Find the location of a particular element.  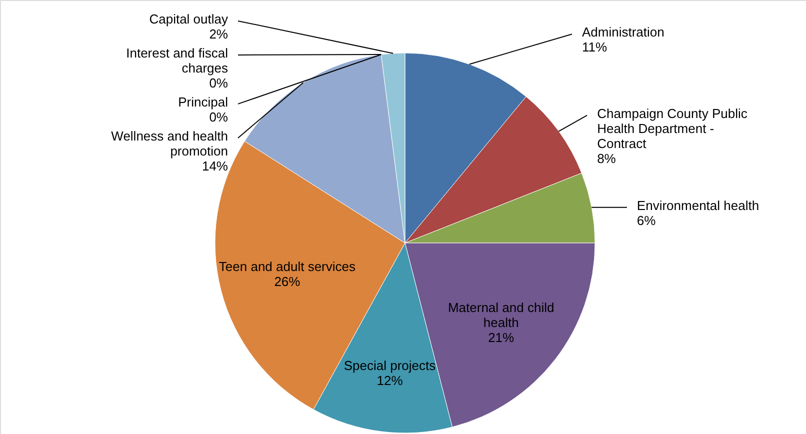

slice-label: Environmental health is located at coordinates (698, 205).